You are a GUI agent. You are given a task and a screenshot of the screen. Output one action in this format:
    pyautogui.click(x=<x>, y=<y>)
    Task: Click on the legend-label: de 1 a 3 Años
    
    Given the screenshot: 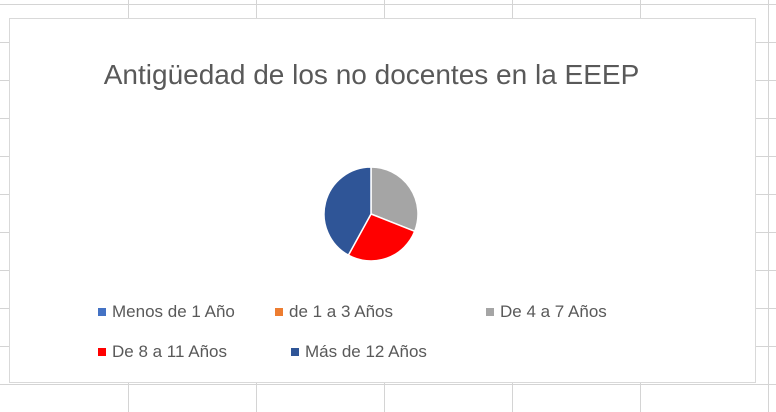 What is the action you would take?
    pyautogui.click(x=341, y=311)
    